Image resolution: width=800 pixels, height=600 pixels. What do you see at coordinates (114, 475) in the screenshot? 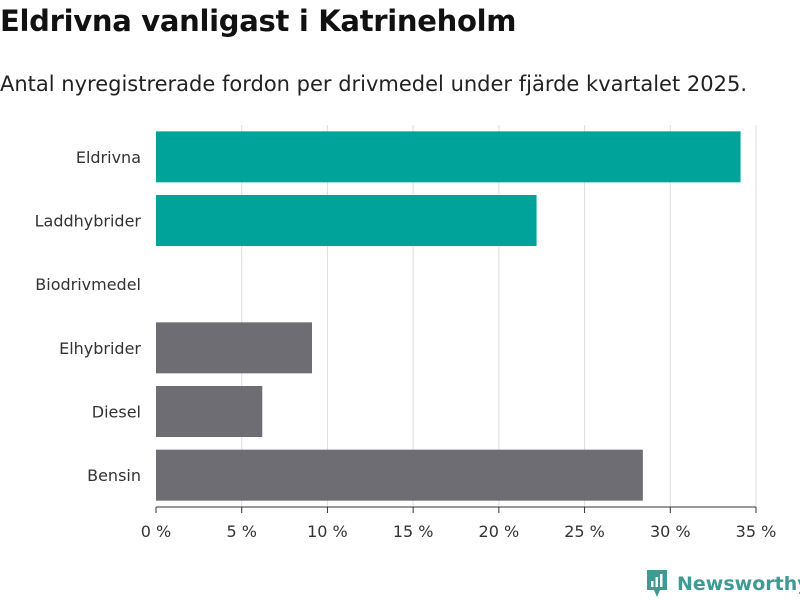
I see `category-label: Bensin` at bounding box center [114, 475].